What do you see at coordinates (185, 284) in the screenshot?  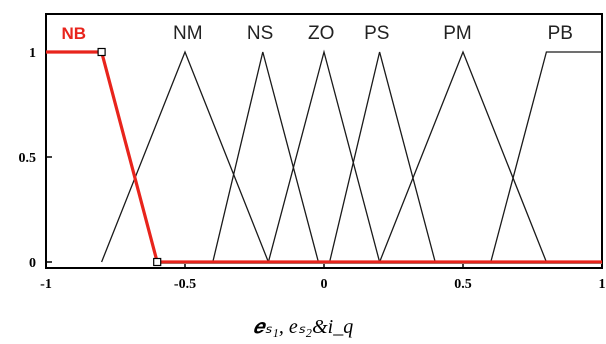 I see `x-tick-label: -0.5` at bounding box center [185, 284].